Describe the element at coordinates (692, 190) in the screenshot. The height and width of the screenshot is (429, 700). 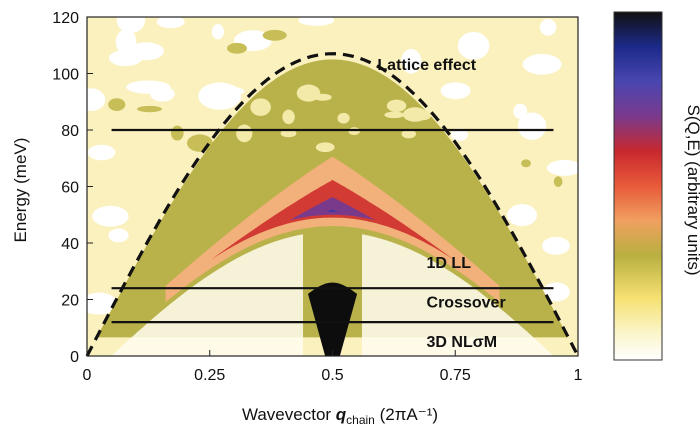
I see `colorbar-label: S(Q,E) (arbitrary units)` at that location.